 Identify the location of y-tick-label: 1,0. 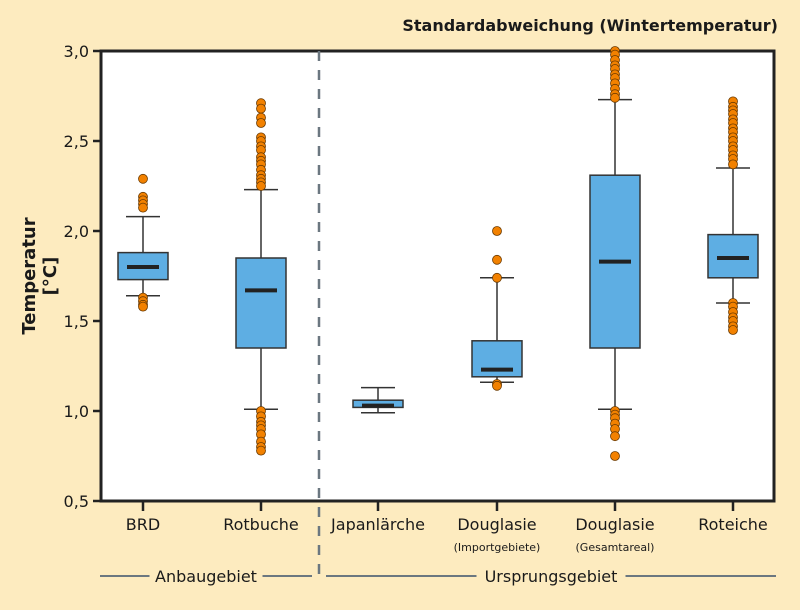
(76, 411).